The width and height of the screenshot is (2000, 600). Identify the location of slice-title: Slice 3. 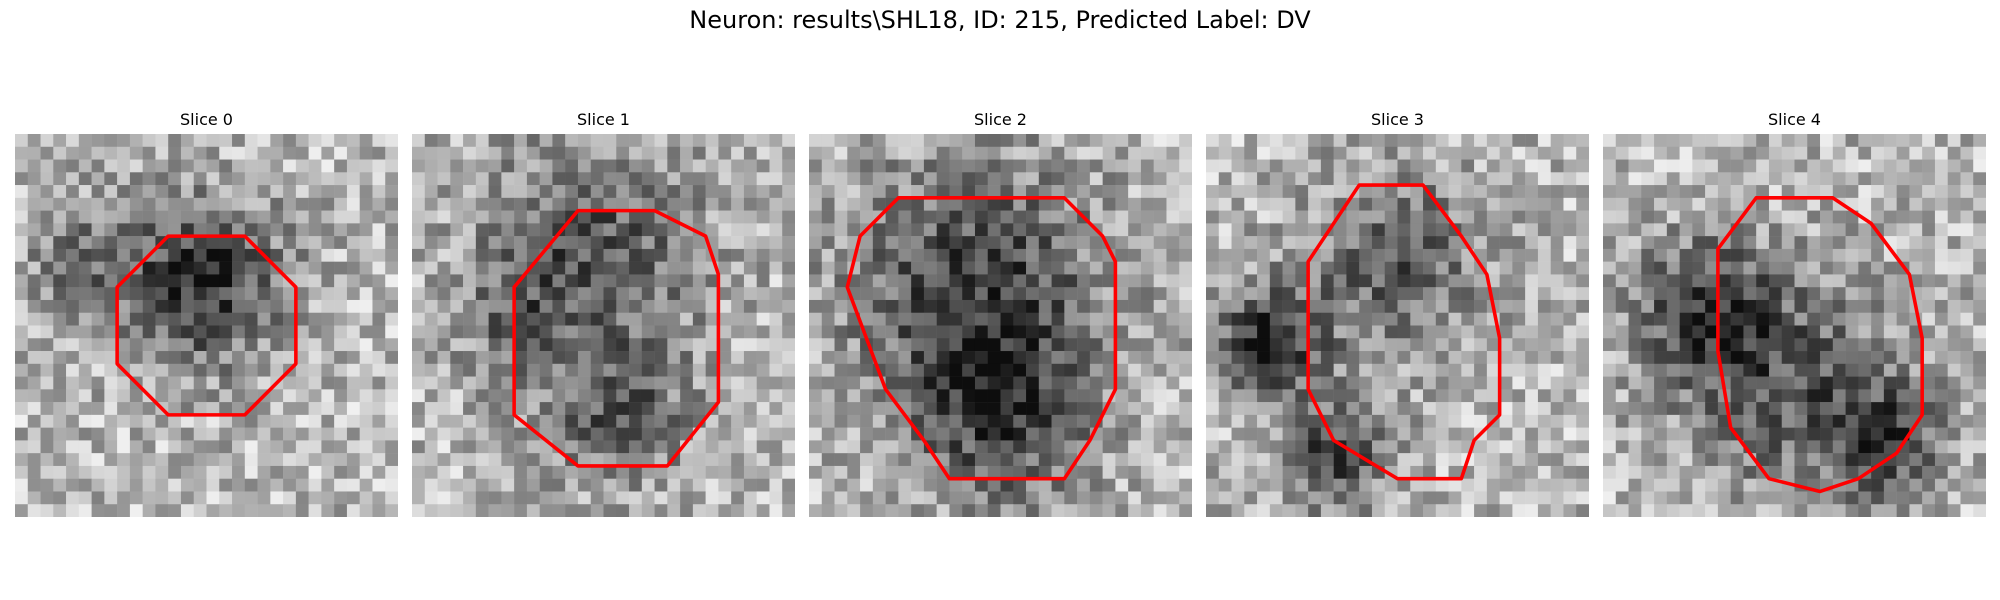
(1397, 119).